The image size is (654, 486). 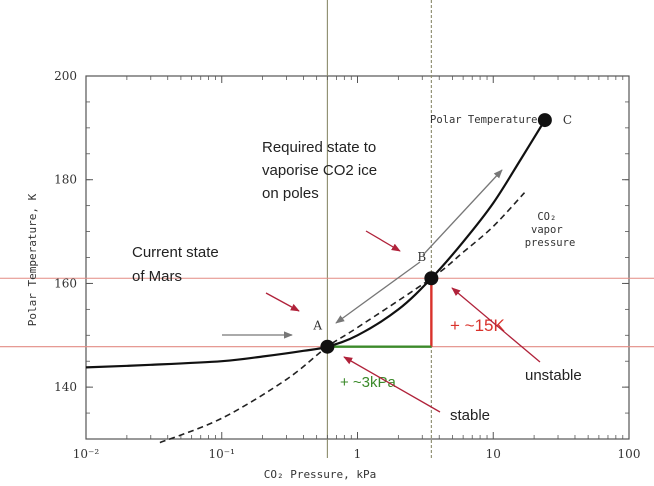 What do you see at coordinates (496, 325) in the screenshot?
I see `arrow-unstable-to-b` at bounding box center [496, 325].